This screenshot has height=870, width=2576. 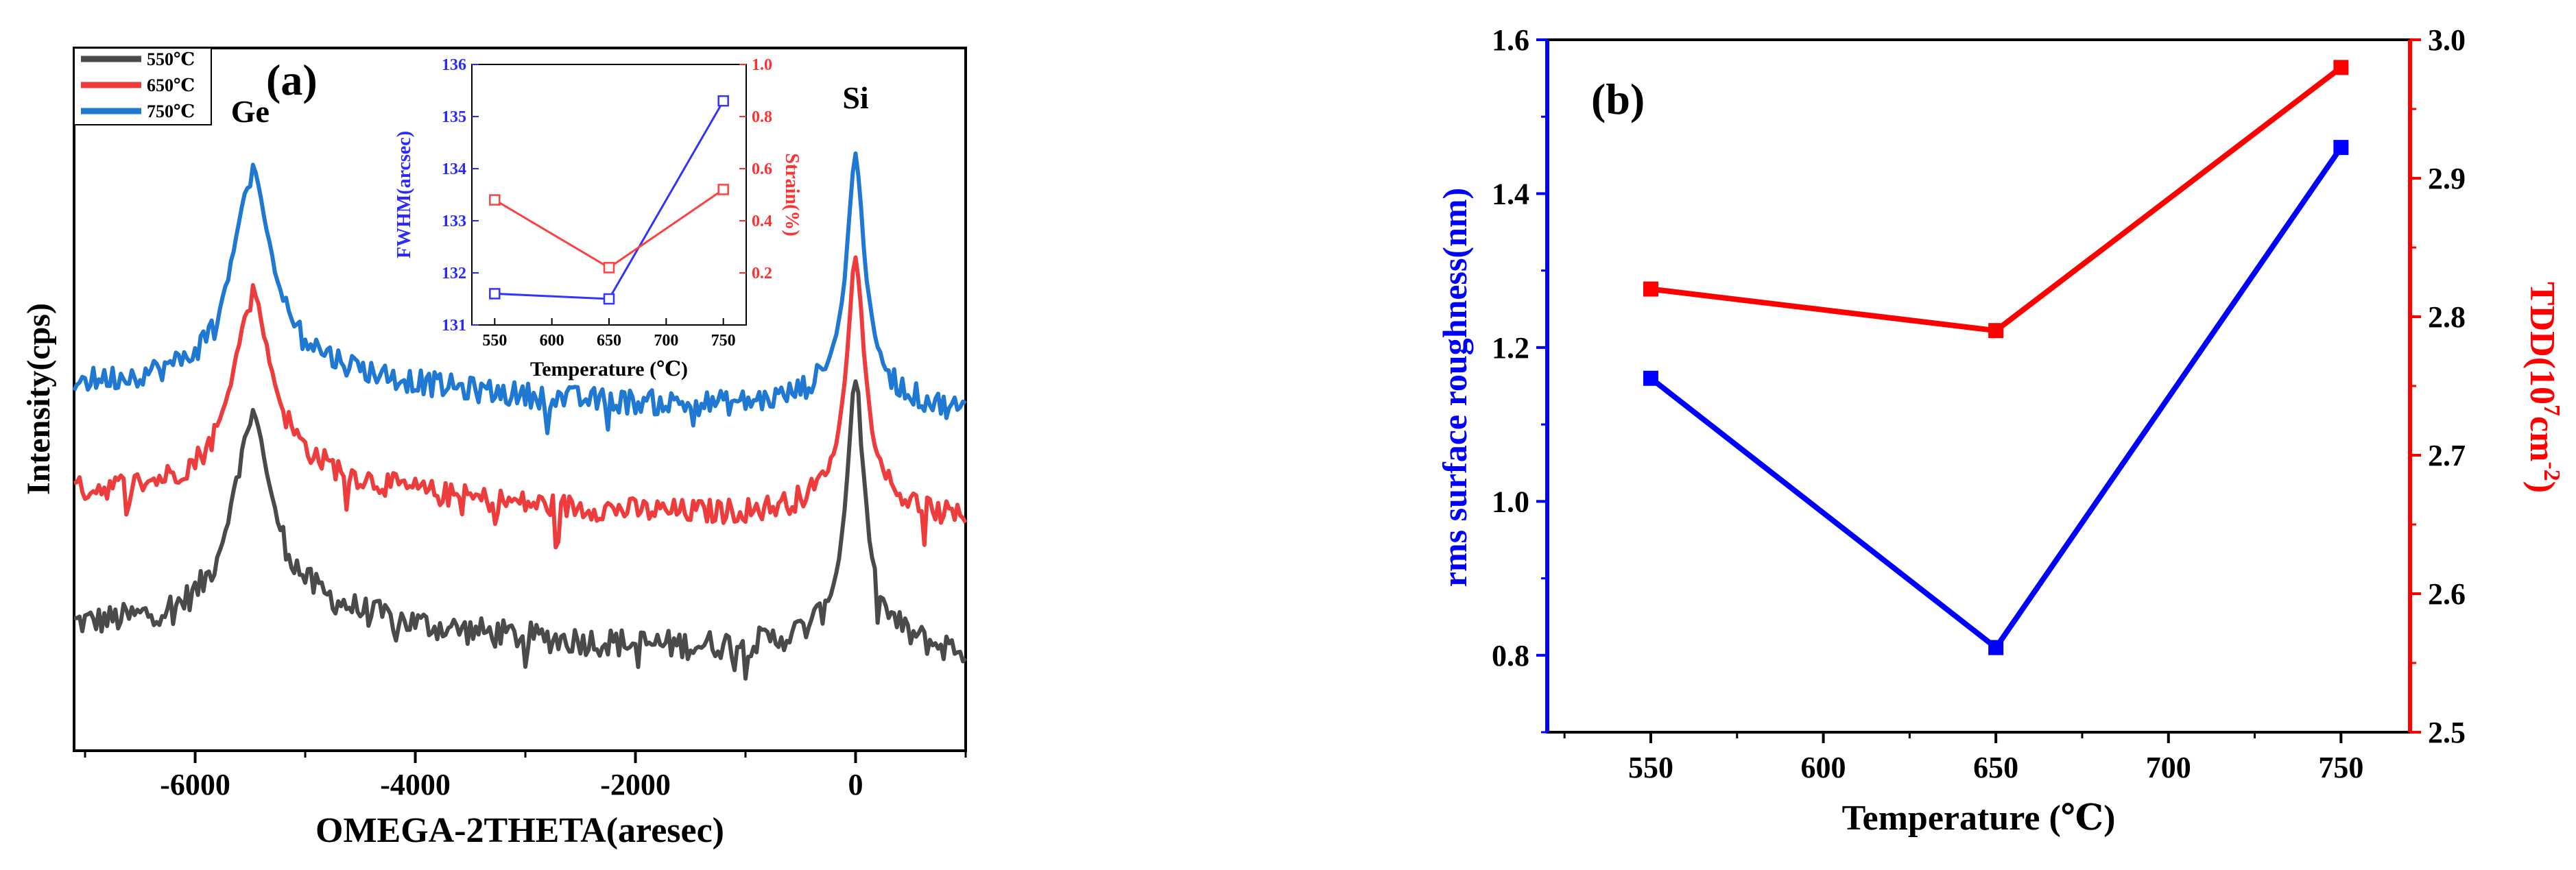 What do you see at coordinates (250, 111) in the screenshot?
I see `ge-peak-label: Ge` at bounding box center [250, 111].